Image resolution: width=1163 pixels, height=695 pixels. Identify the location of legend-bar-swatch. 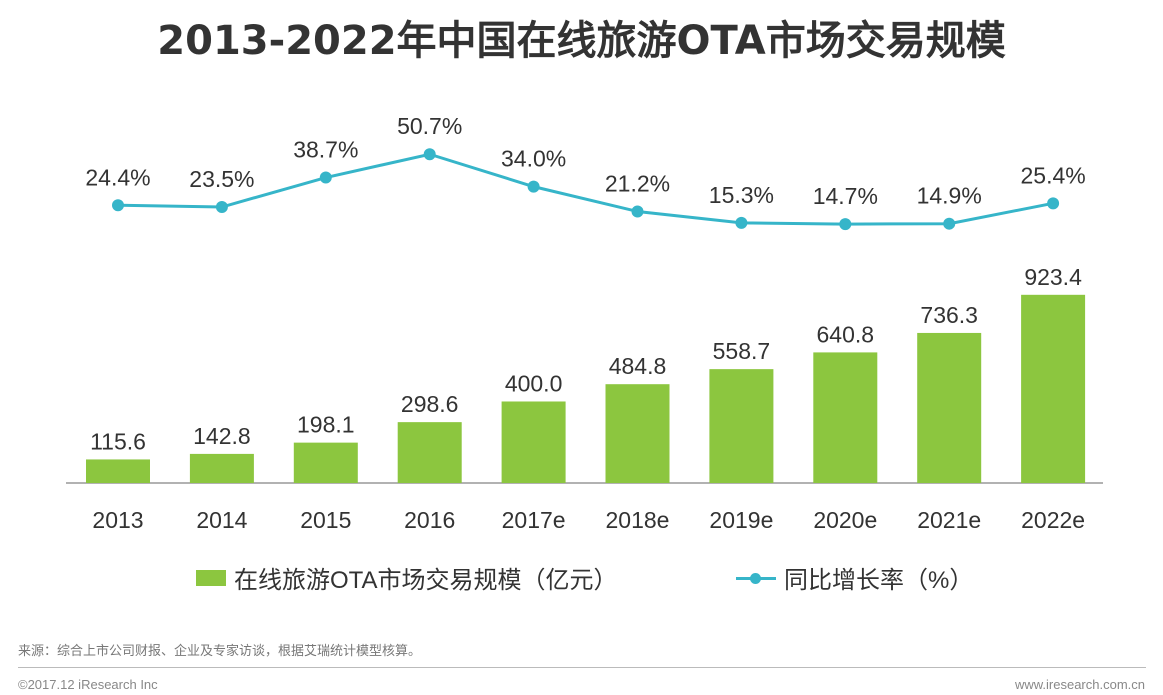
(211, 577).